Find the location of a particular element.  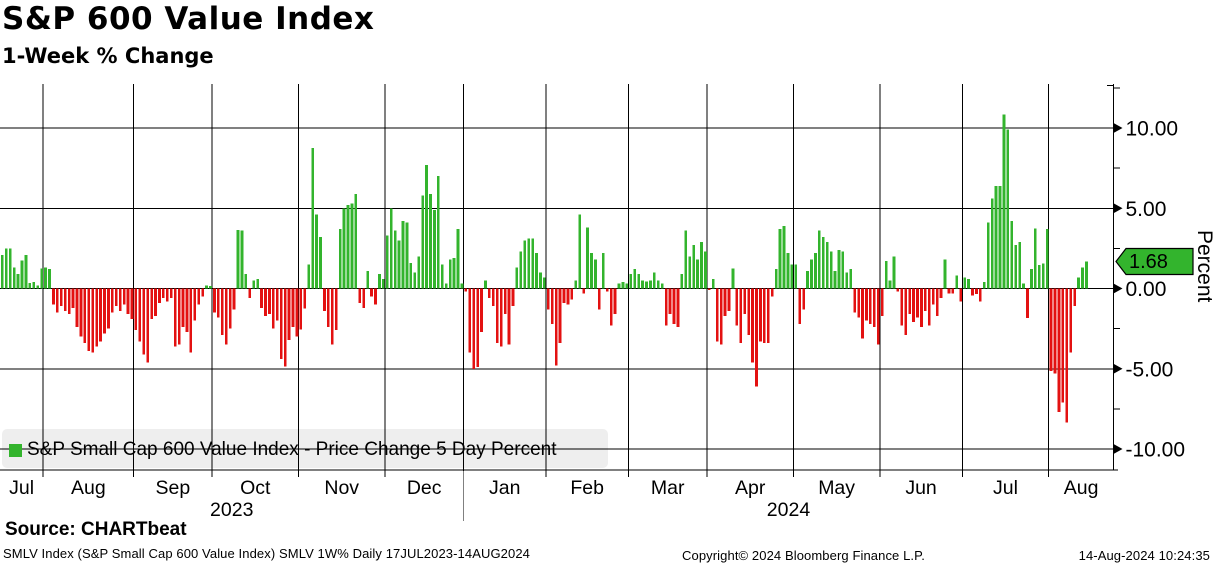

month-label: Aug is located at coordinates (88, 488).